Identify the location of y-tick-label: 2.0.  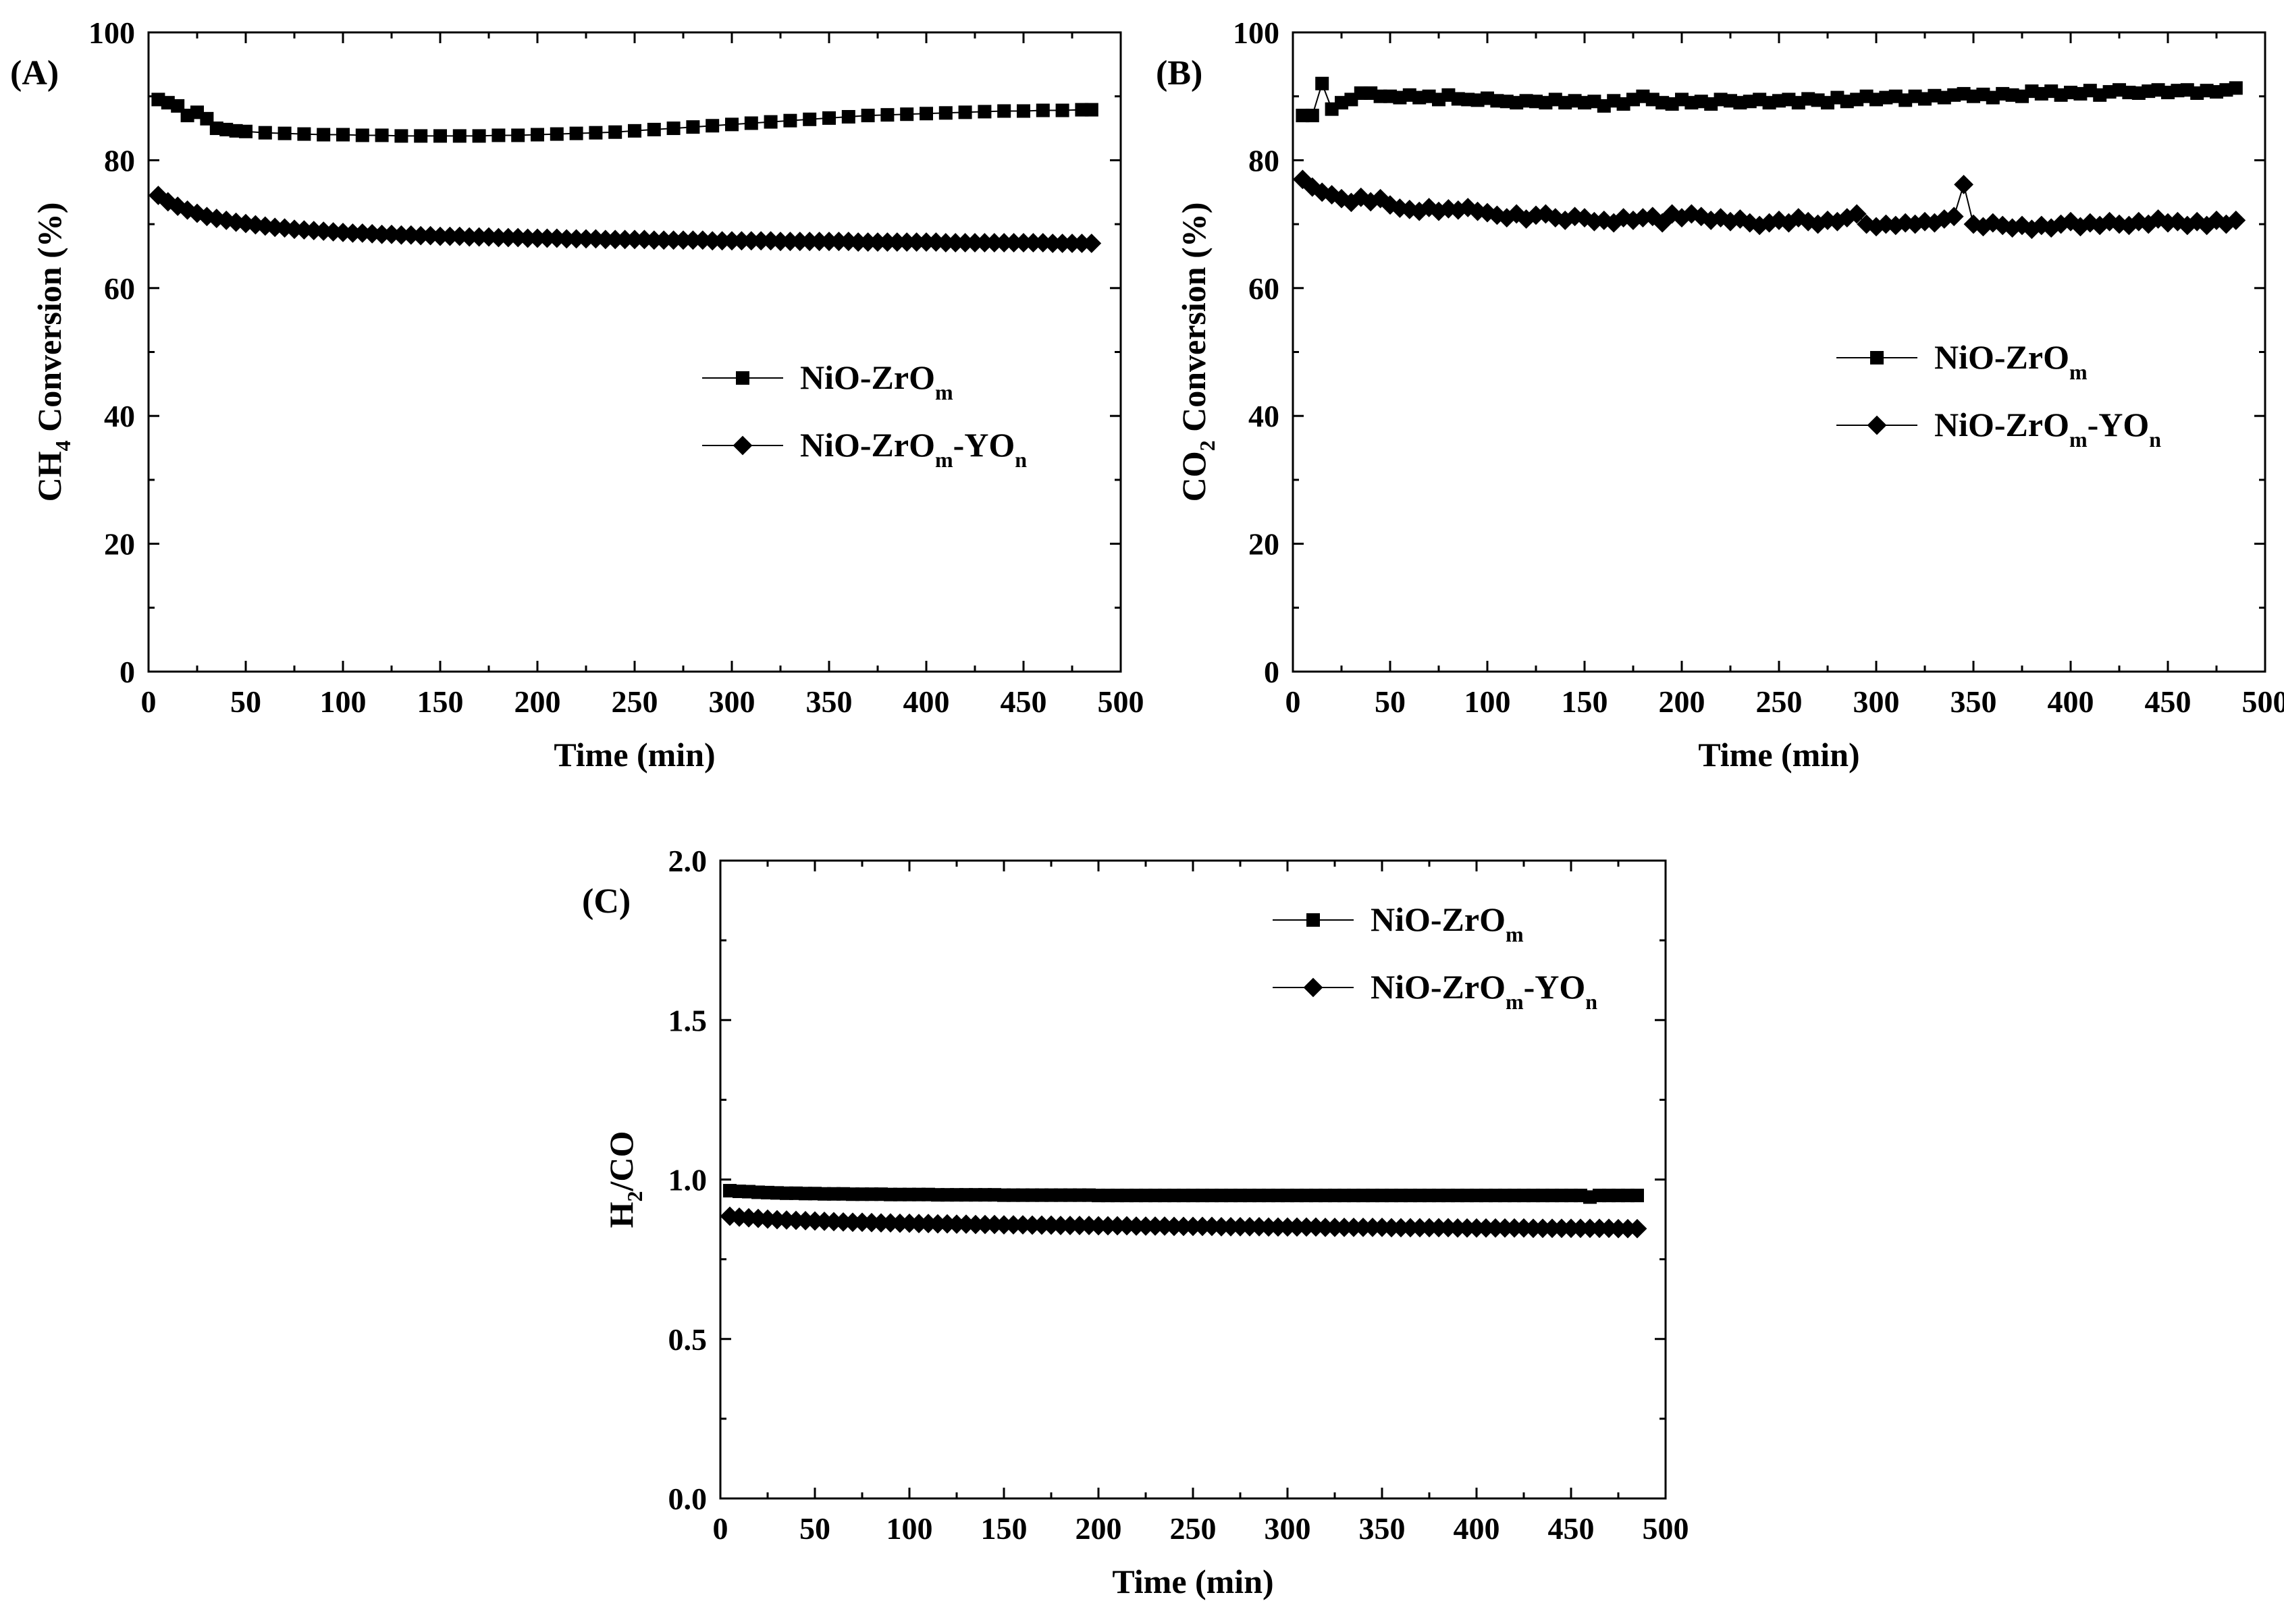
(688, 861).